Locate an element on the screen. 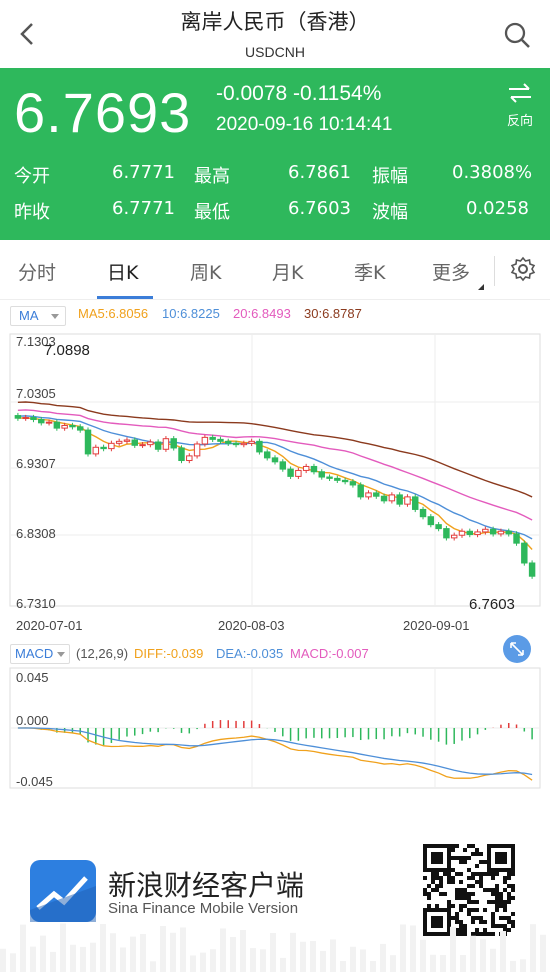 The image size is (550, 972). expand-chart-button is located at coordinates (517, 649).